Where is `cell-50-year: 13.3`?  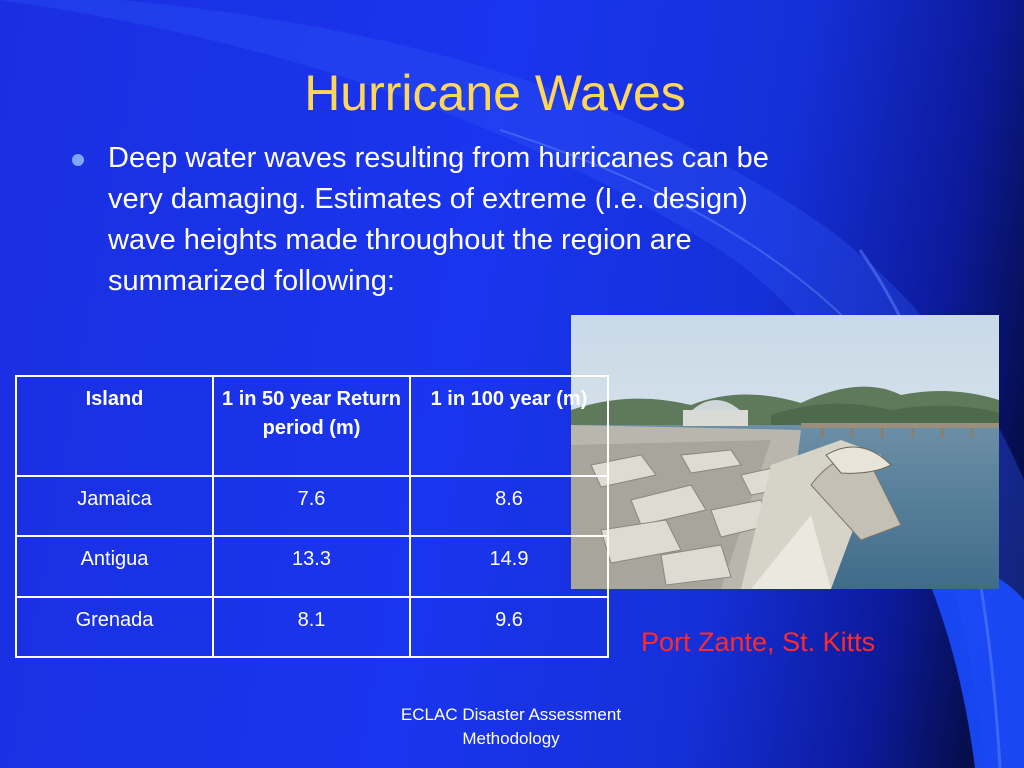
cell-50-year: 13.3 is located at coordinates (311, 566).